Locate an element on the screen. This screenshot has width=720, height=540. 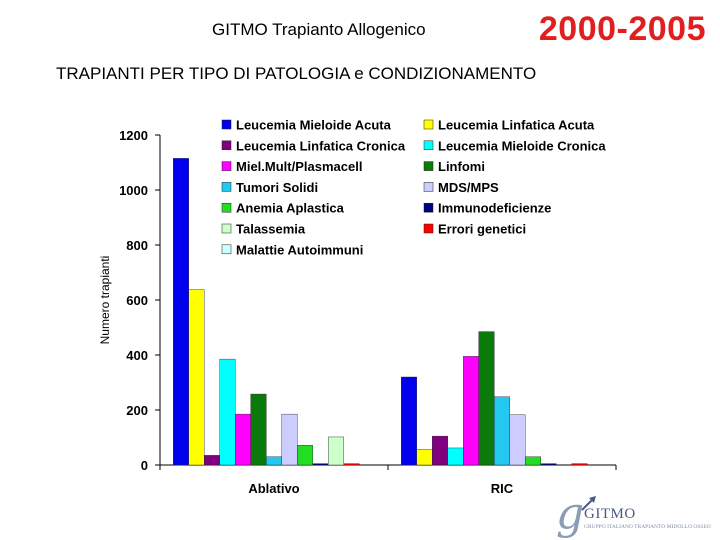
page-title: GITMO Trapianto Allogenico is located at coordinates (319, 29).